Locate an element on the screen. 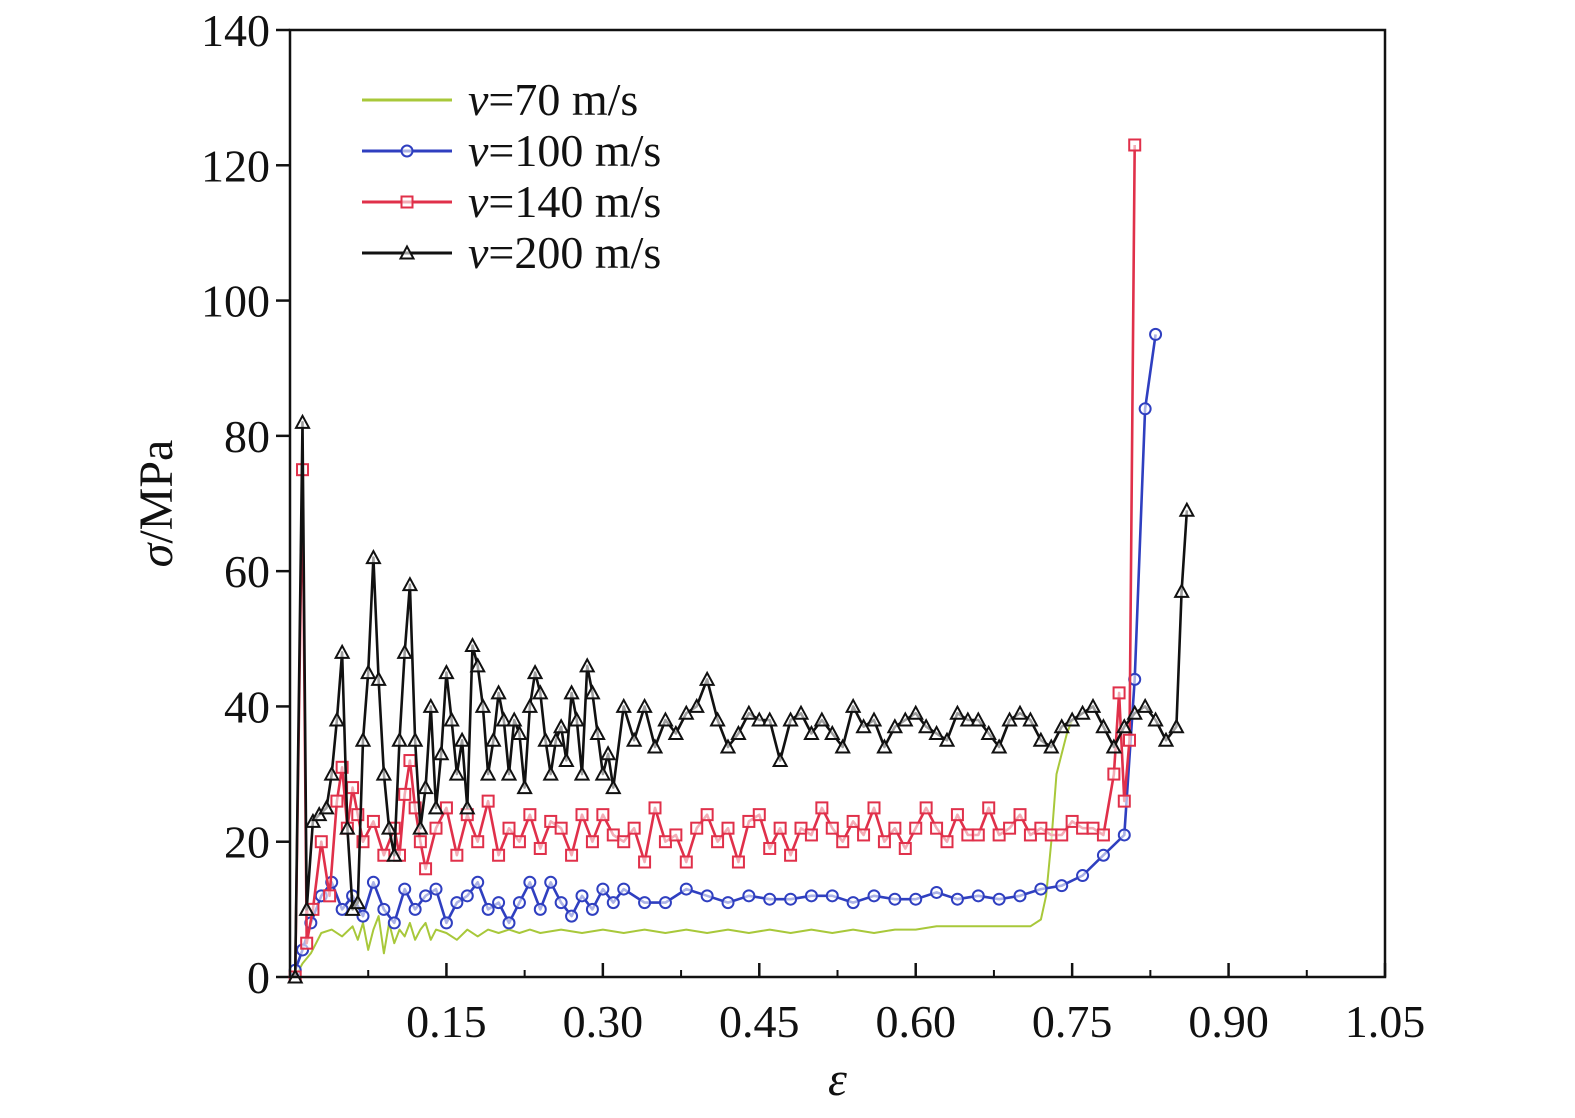 The width and height of the screenshot is (1575, 1118). x-tick-label: 0.15 is located at coordinates (446, 1021).